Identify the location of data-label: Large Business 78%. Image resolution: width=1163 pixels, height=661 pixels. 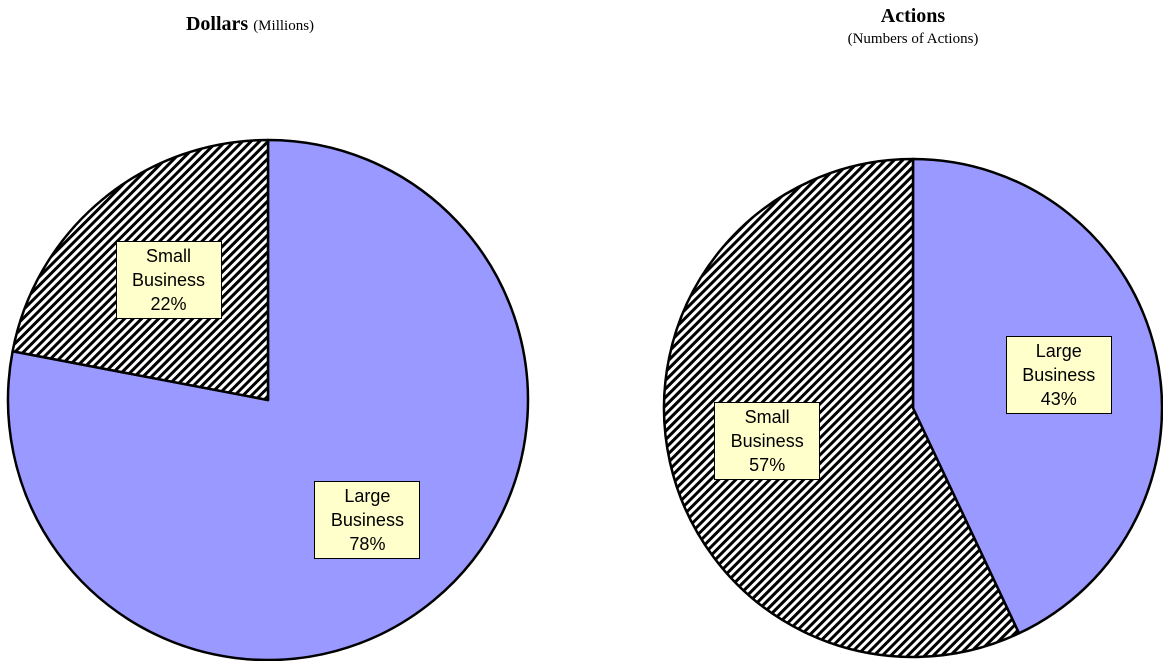
(367, 520).